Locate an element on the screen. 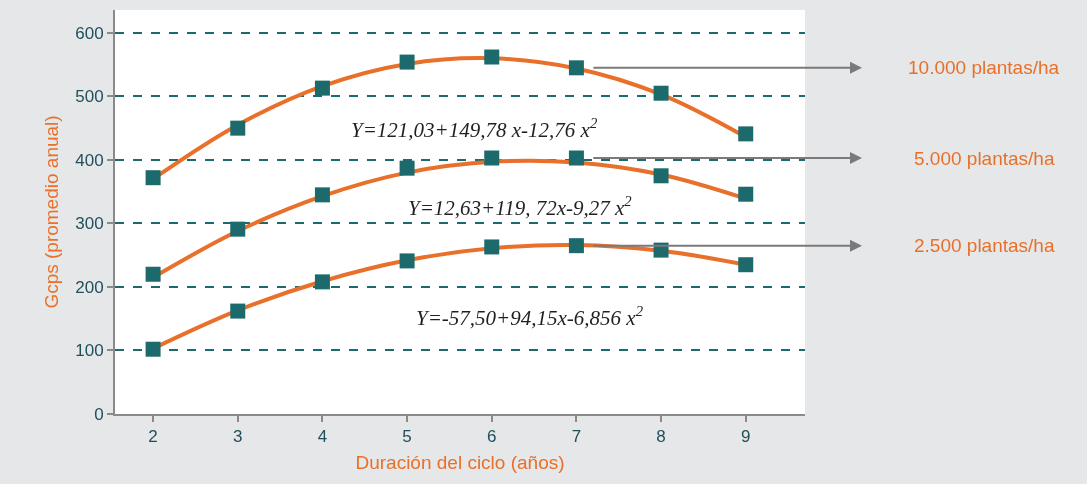 Image resolution: width=1087 pixels, height=484 pixels. x-tick-label: 5 is located at coordinates (407, 437).